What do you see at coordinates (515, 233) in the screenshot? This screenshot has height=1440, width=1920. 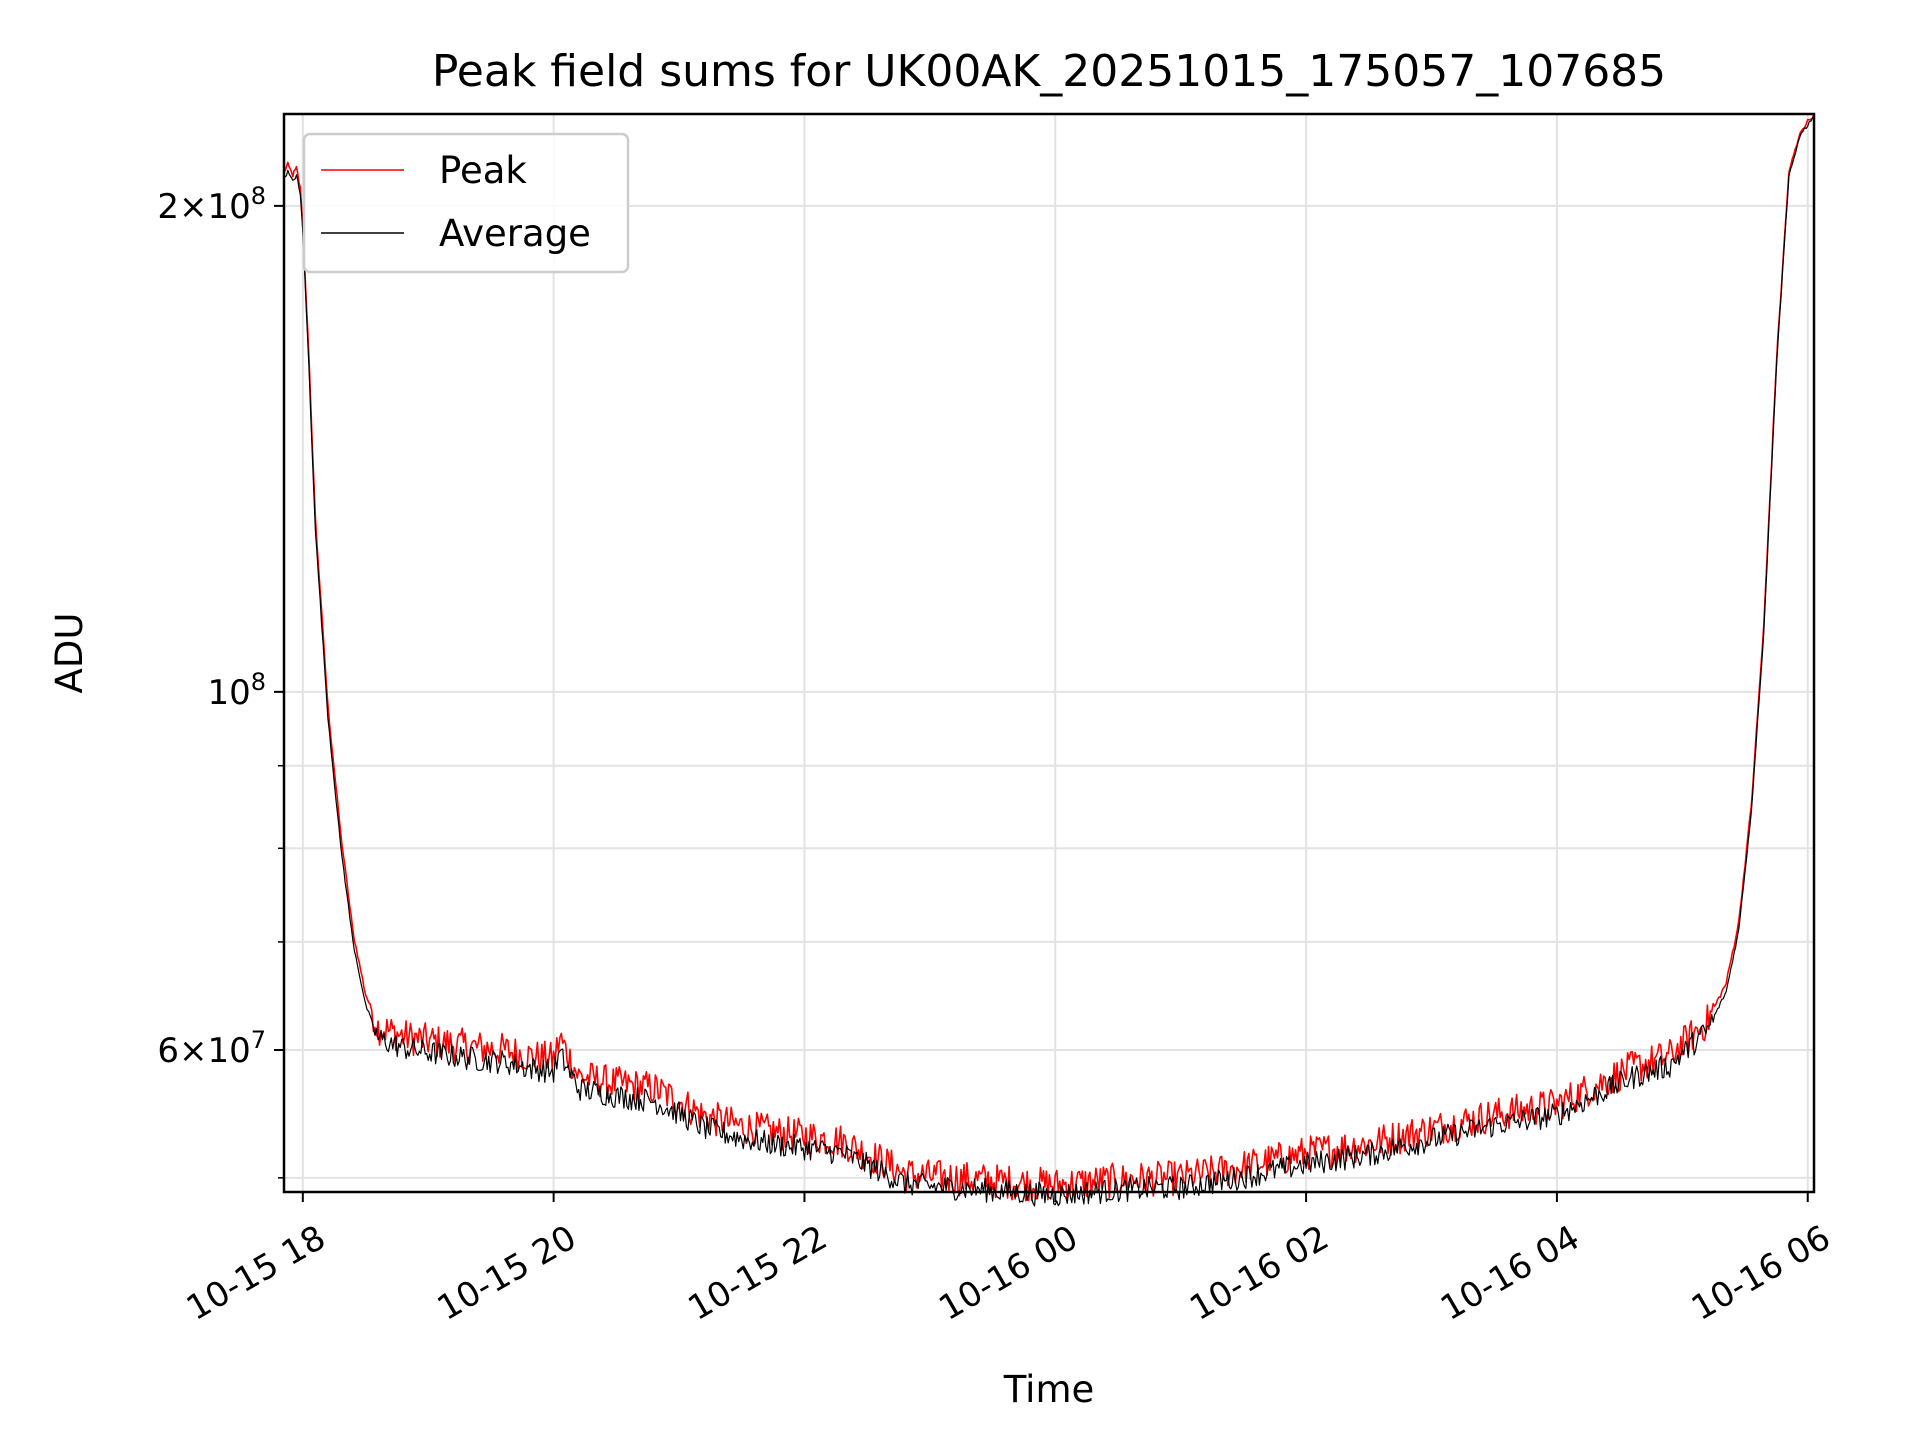 I see `legend-label-average: Average` at bounding box center [515, 233].